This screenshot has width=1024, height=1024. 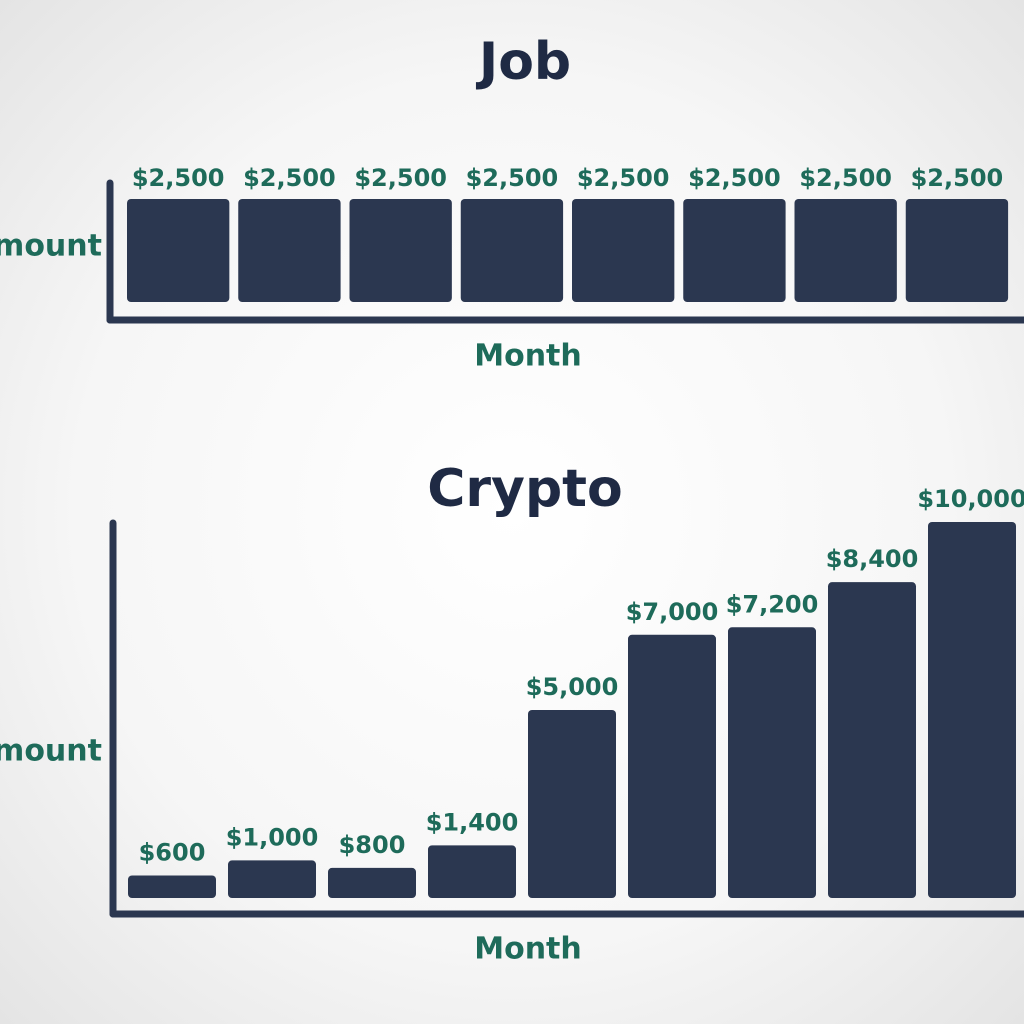 I want to click on value-label: $7,200, so click(x=772, y=604).